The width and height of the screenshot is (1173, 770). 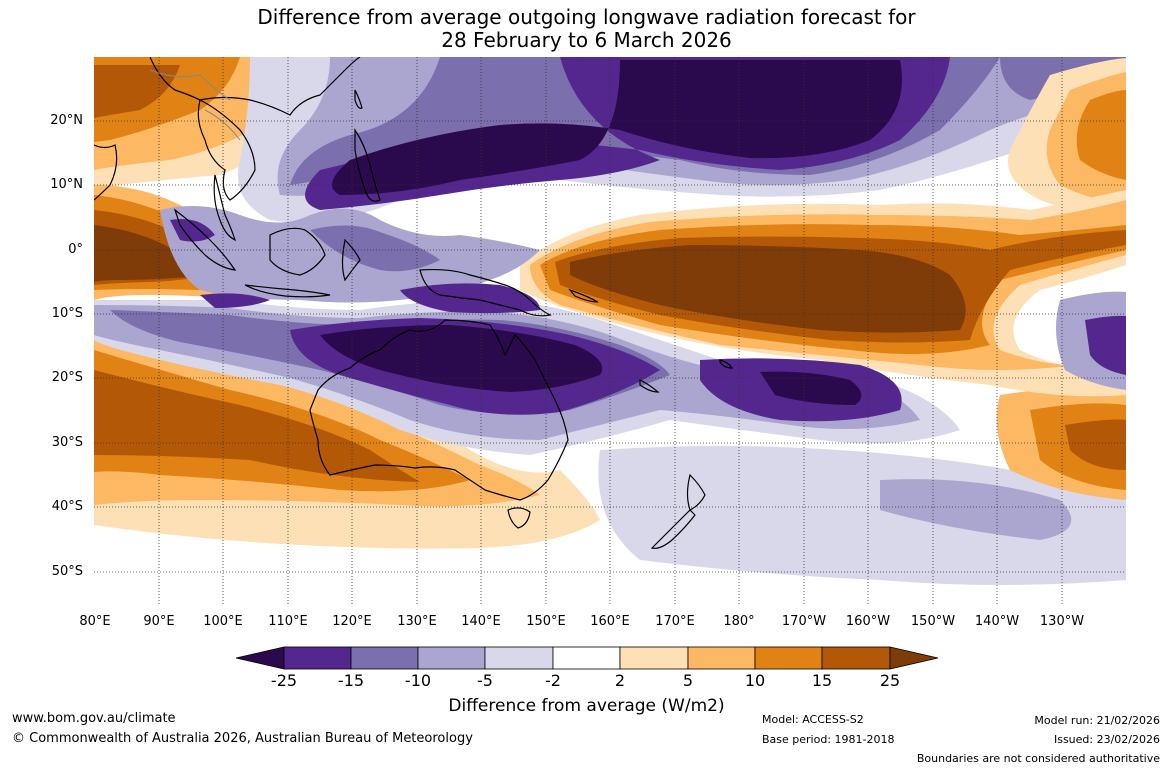 I want to click on lon-label-180: 180°, so click(x=739, y=621).